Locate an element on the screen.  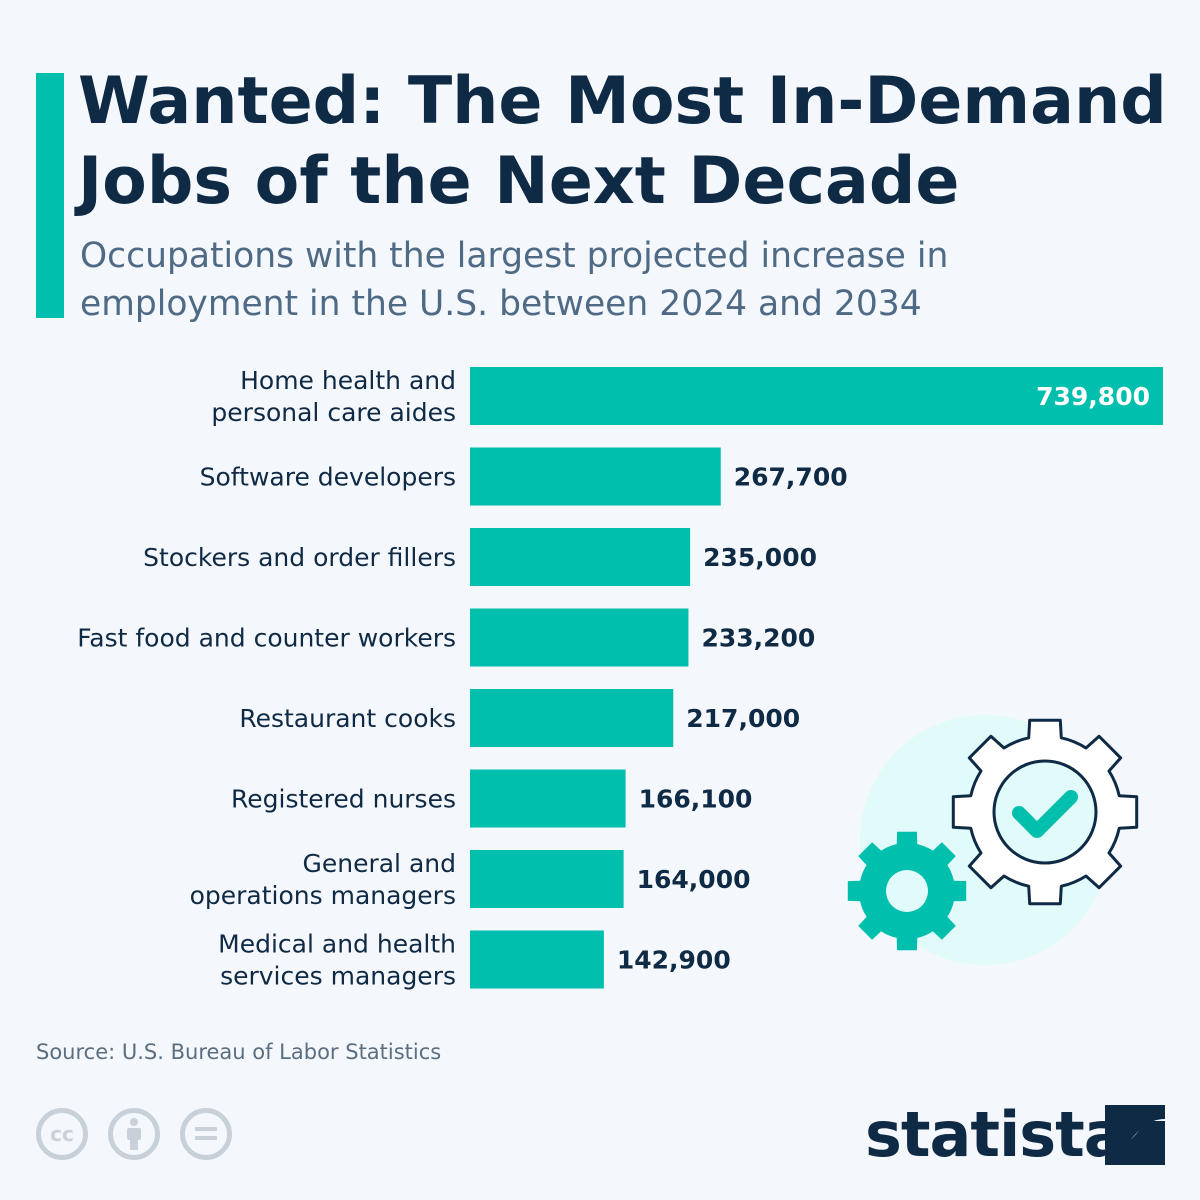
source-note: Source: U.S. Bureau of Labor Statistics is located at coordinates (239, 1052).